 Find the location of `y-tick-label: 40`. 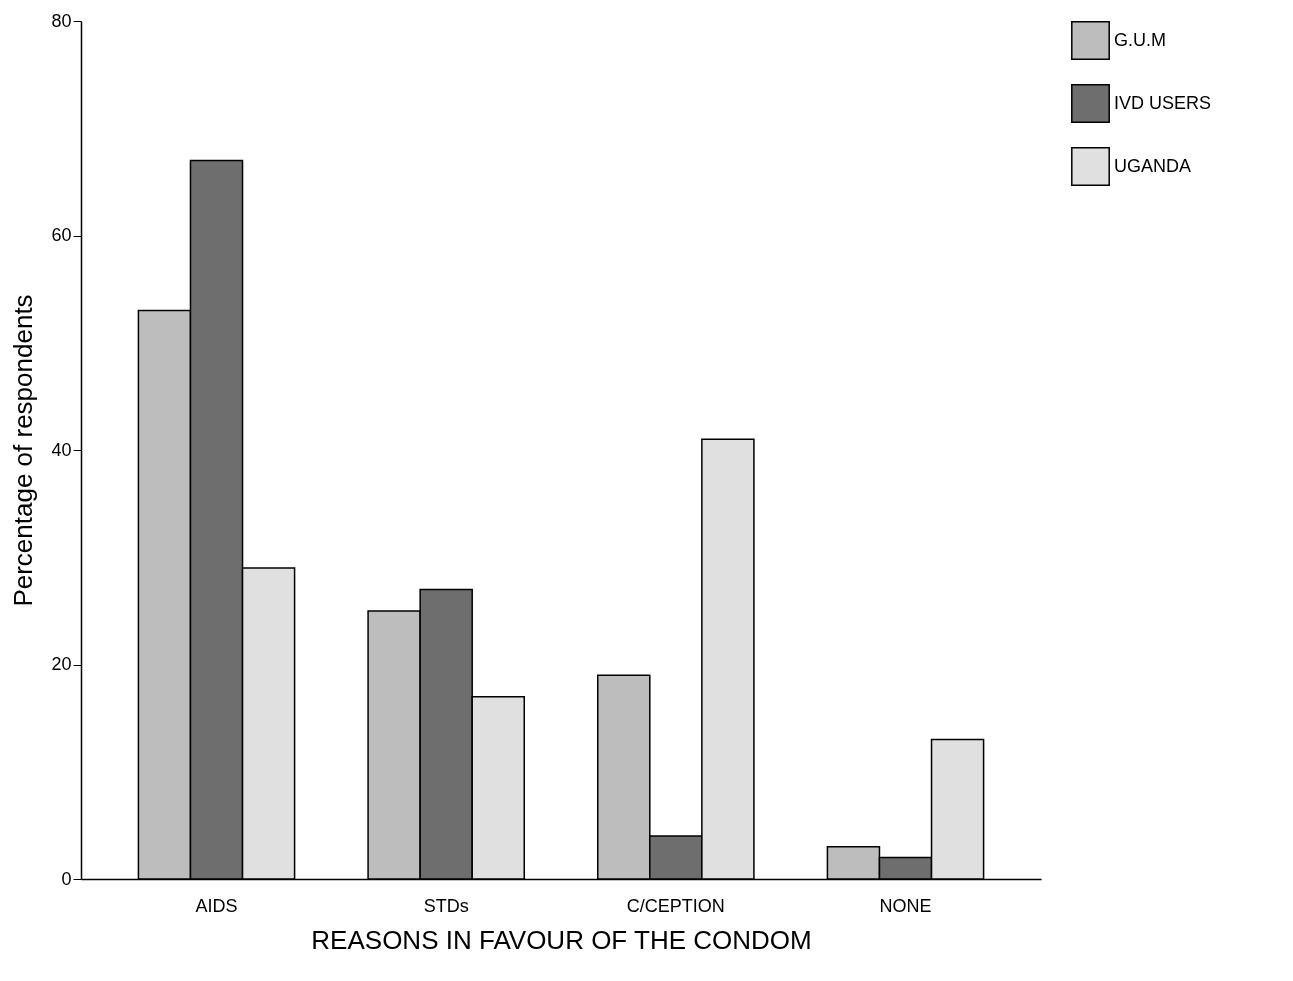

y-tick-label: 40 is located at coordinates (61, 449).